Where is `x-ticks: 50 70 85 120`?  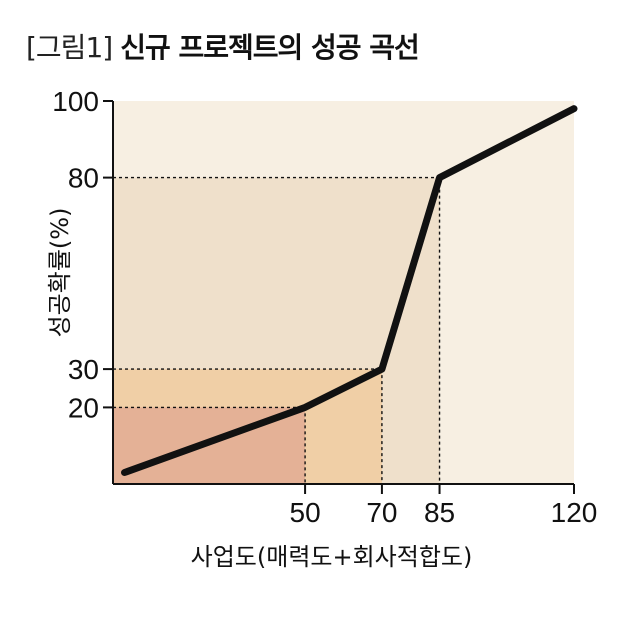
x-ticks: 50 70 85 120 is located at coordinates (444, 506).